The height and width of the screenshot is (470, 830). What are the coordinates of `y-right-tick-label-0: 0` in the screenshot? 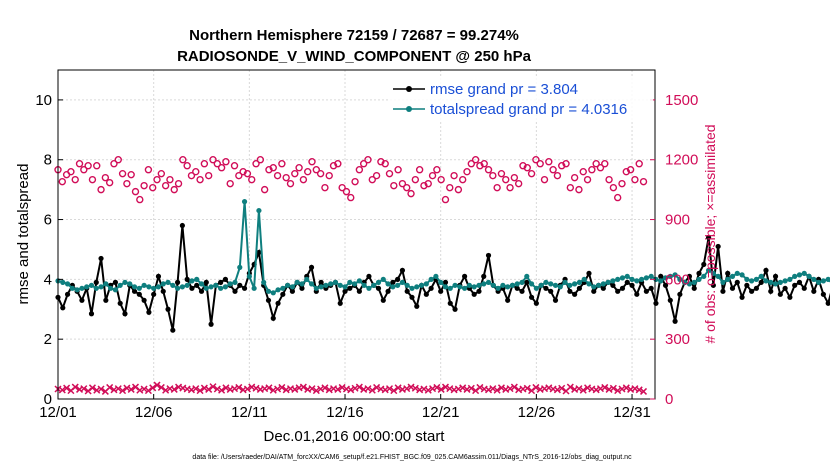 It's located at (669, 399).